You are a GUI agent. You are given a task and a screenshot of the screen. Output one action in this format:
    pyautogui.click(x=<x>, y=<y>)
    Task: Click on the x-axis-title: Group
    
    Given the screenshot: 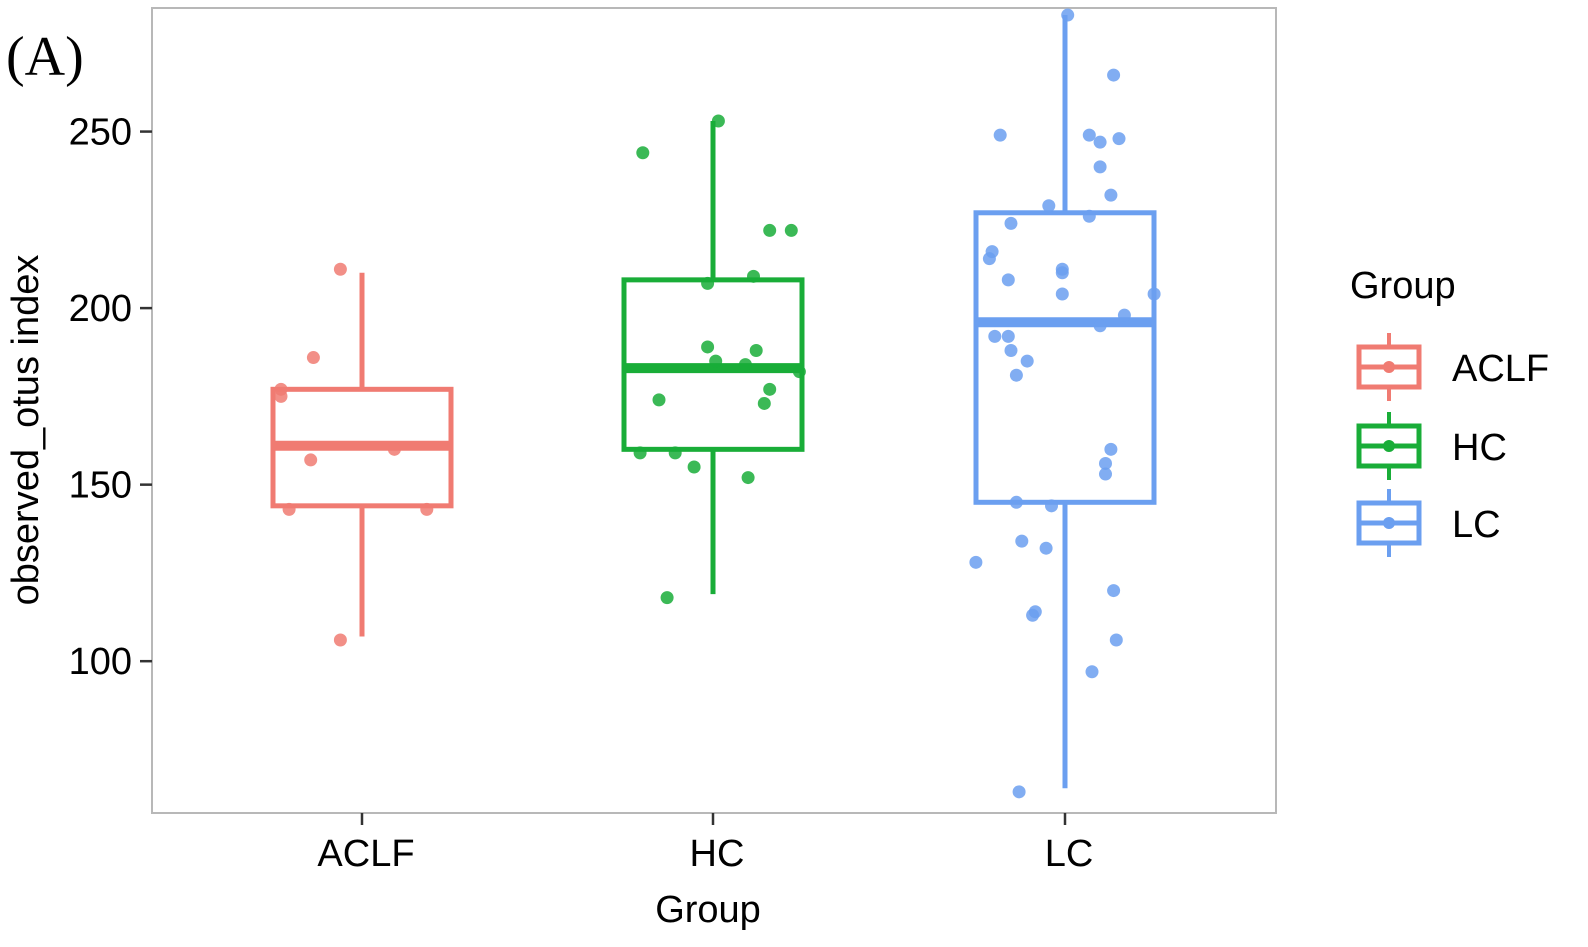 What is the action you would take?
    pyautogui.click(x=708, y=910)
    